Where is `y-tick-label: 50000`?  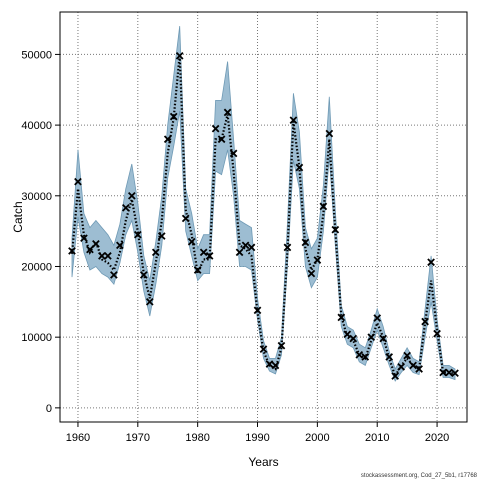
y-tick-label: 50000 is located at coordinates (36, 55).